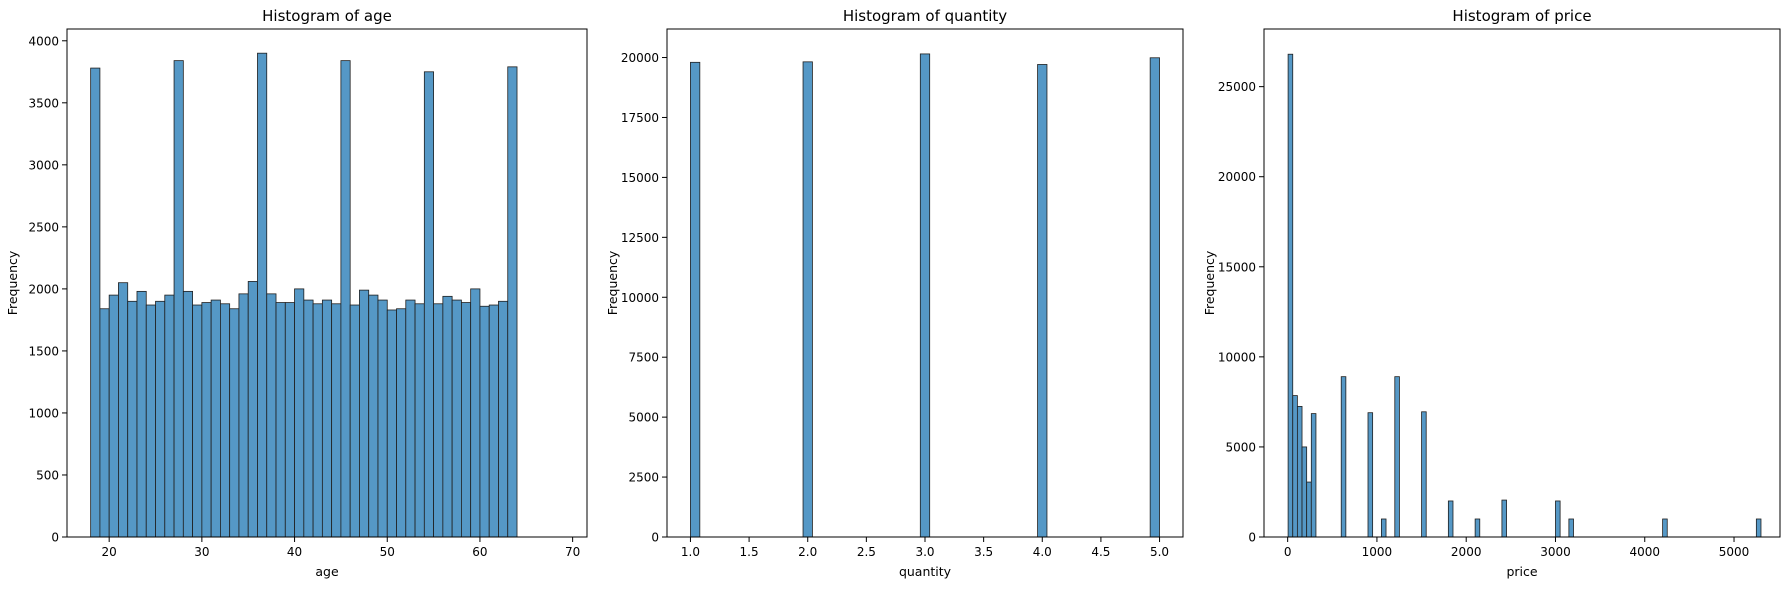  Describe the element at coordinates (327, 571) in the screenshot. I see `x-axis-label: age` at that location.